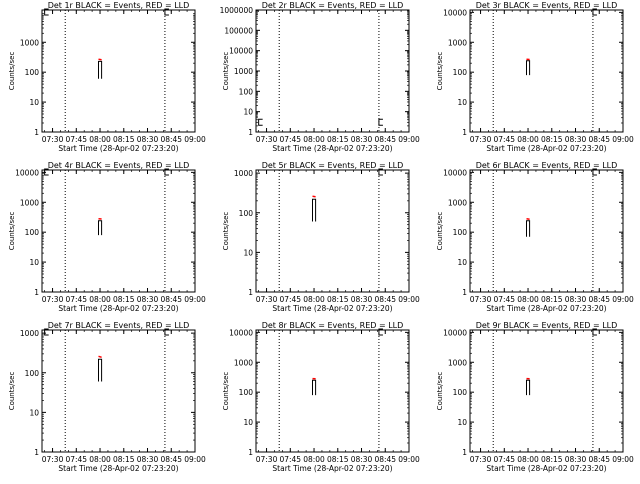 This screenshot has width=640, height=484. Describe the element at coordinates (238, 30) in the screenshot. I see `y-tick-label: 100000` at that location.